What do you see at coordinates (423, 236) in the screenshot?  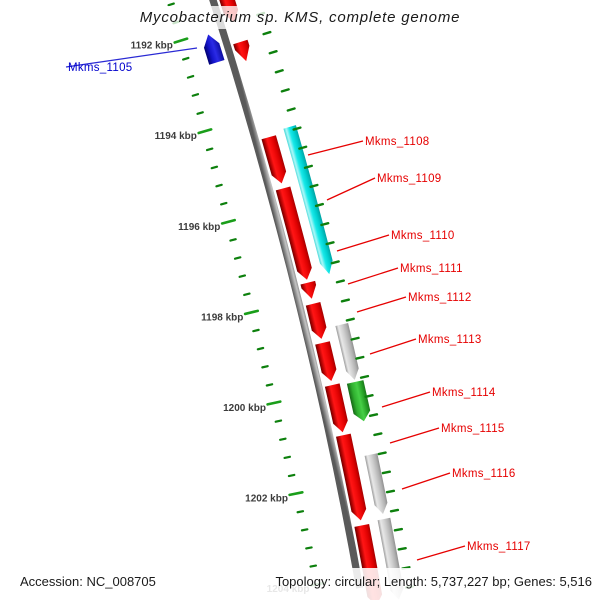 I see `gene-label-Mkms_1110: Mkms_1110` at bounding box center [423, 236].